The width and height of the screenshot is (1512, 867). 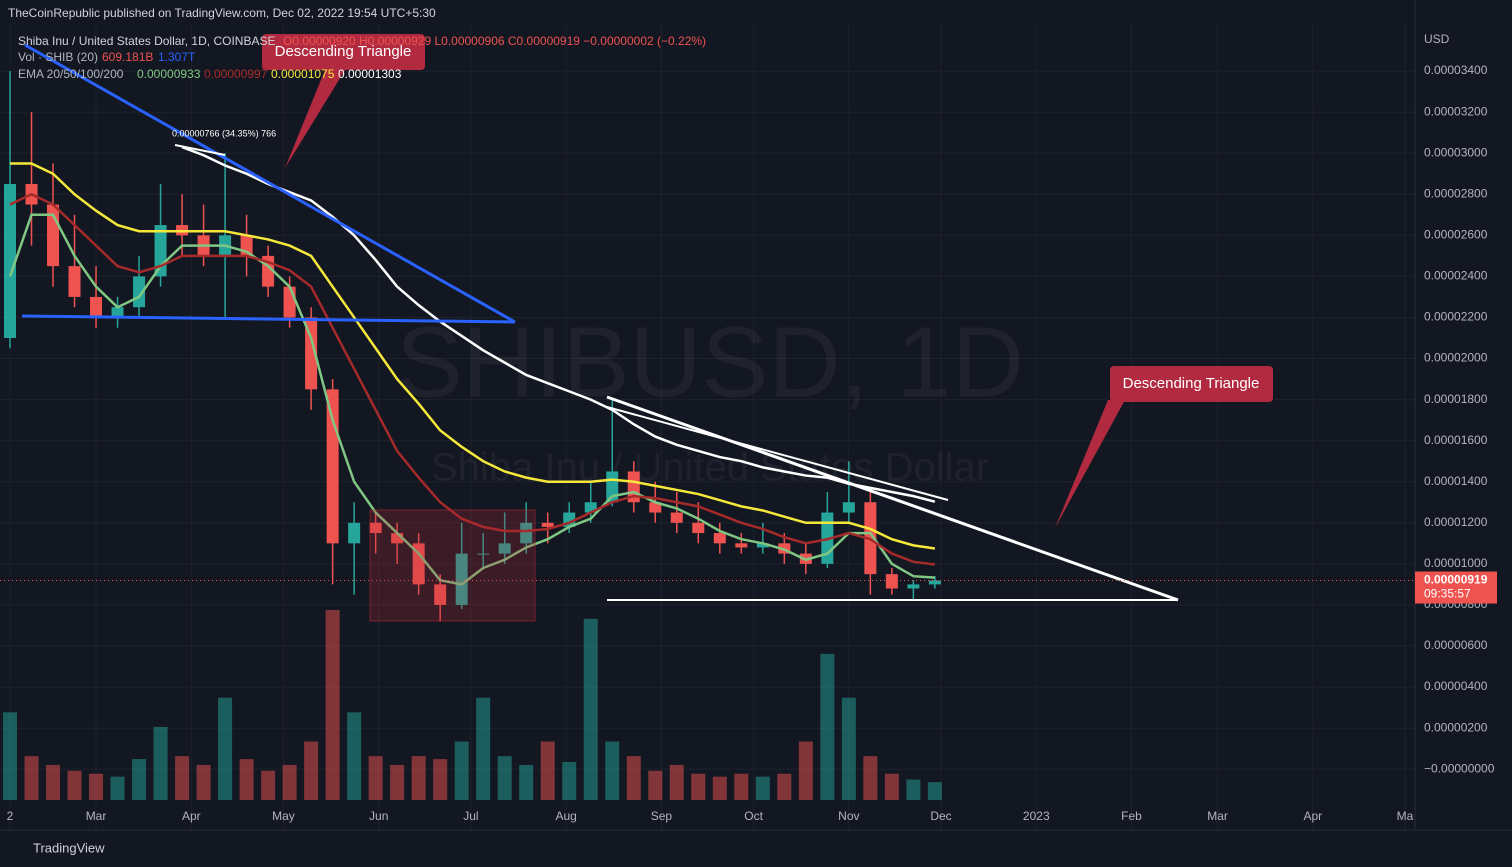 What do you see at coordinates (1456, 727) in the screenshot?
I see `y-tick-label: 0.00000200` at bounding box center [1456, 727].